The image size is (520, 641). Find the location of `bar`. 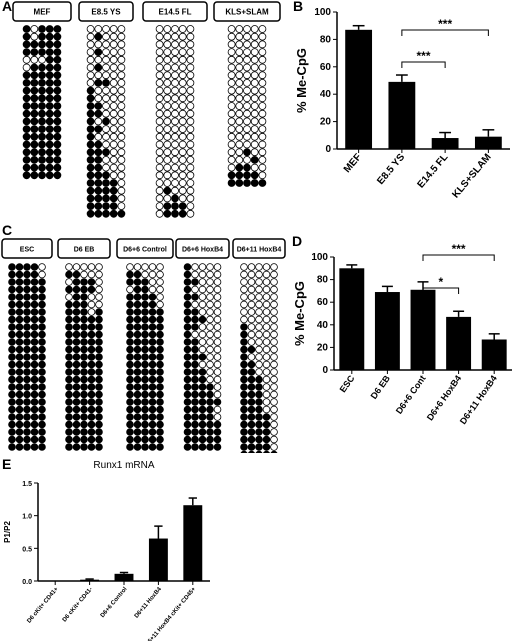

bar is located at coordinates (459, 343).